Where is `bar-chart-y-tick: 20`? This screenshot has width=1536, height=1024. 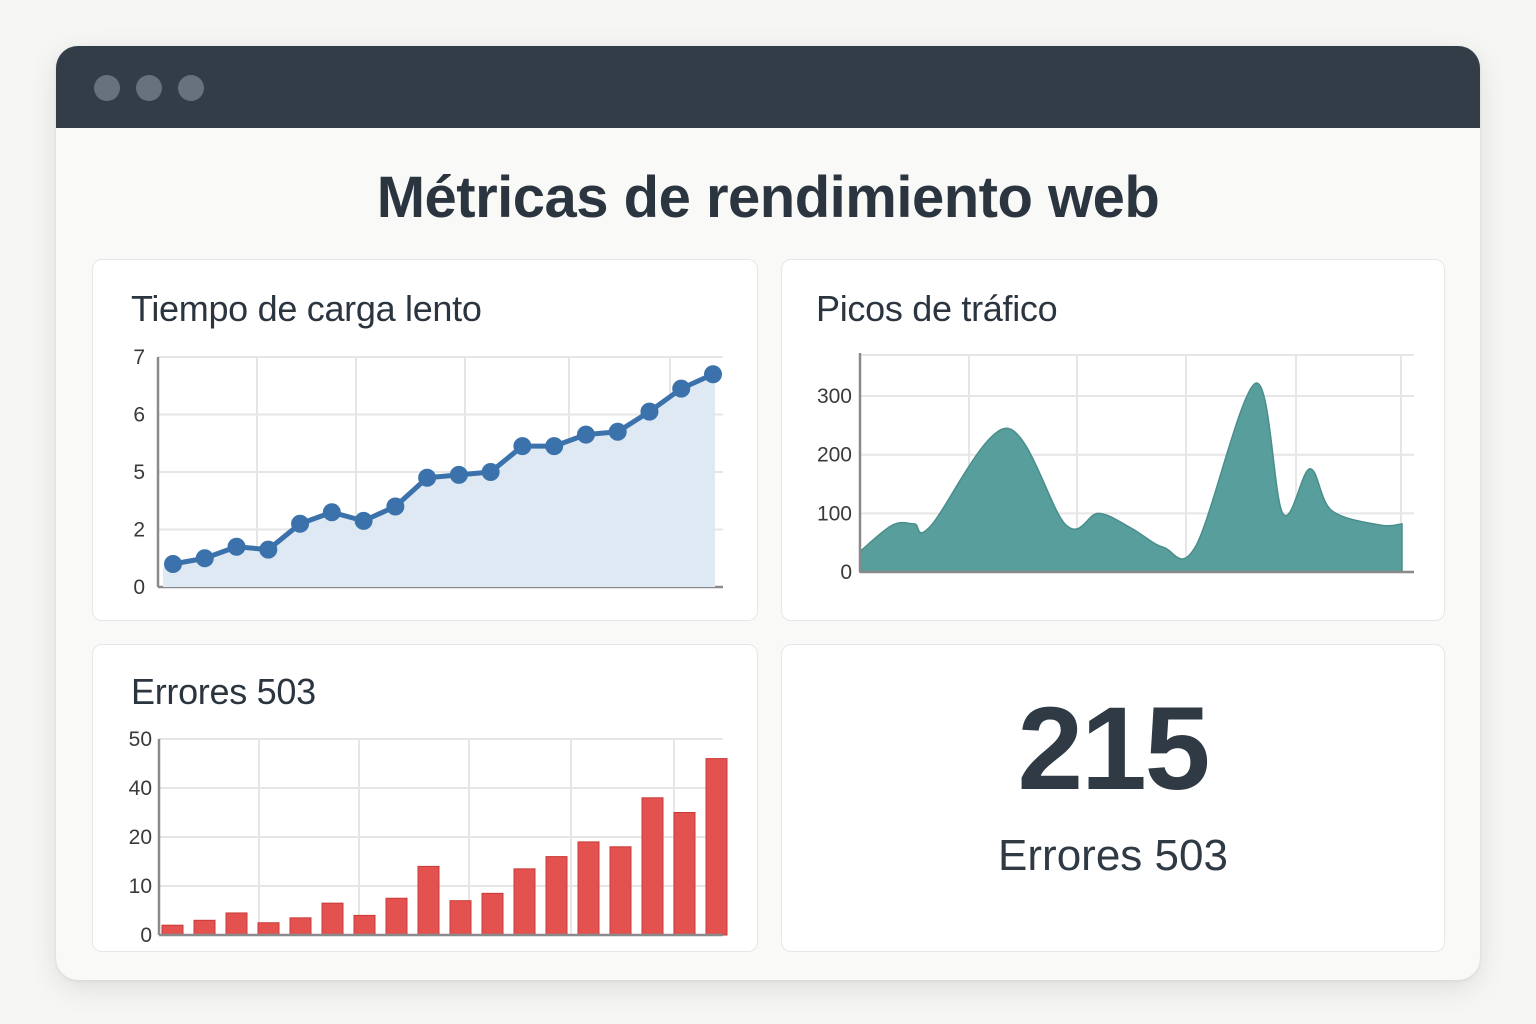 bar-chart-y-tick: 20 is located at coordinates (140, 837).